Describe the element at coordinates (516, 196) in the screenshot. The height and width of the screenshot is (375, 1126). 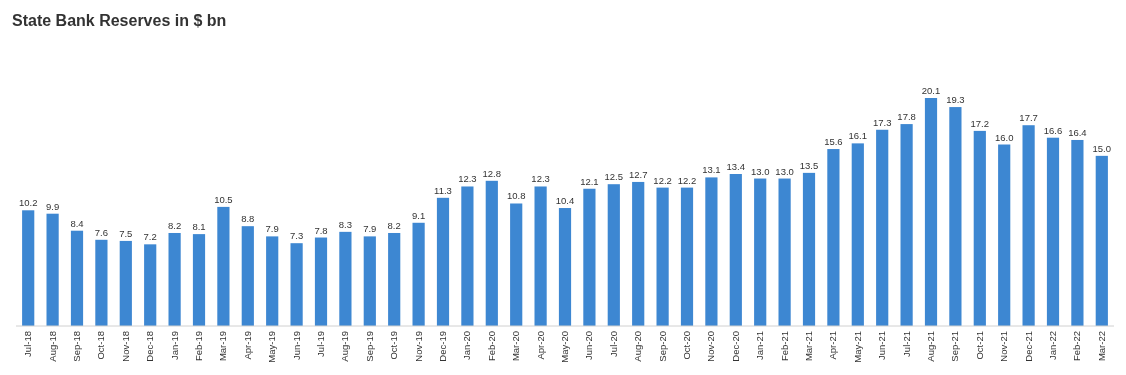
I see `data-label: 10.8` at that location.